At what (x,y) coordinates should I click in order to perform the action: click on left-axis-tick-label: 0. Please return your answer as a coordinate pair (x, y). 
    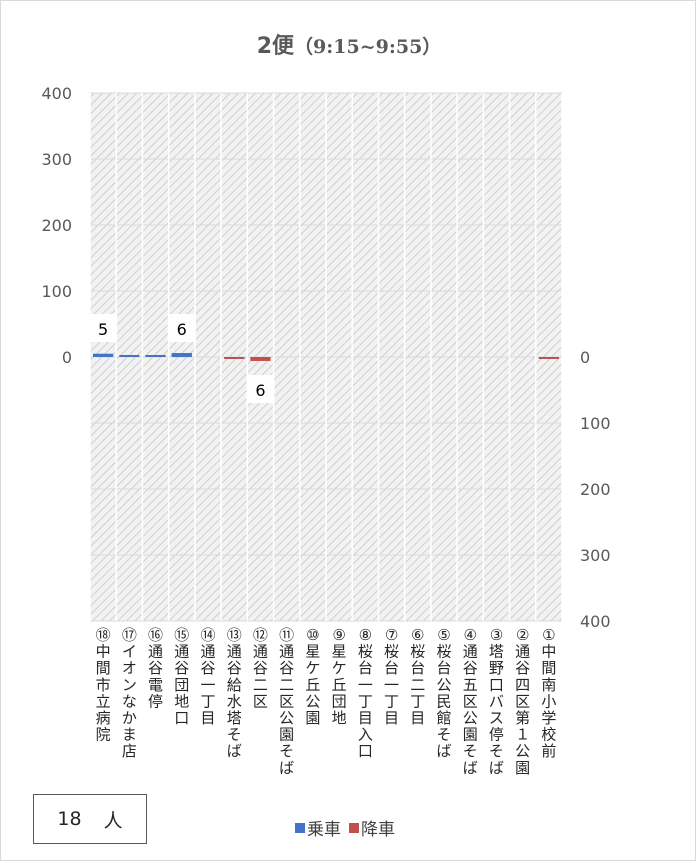
    Looking at the image, I should click on (67, 357).